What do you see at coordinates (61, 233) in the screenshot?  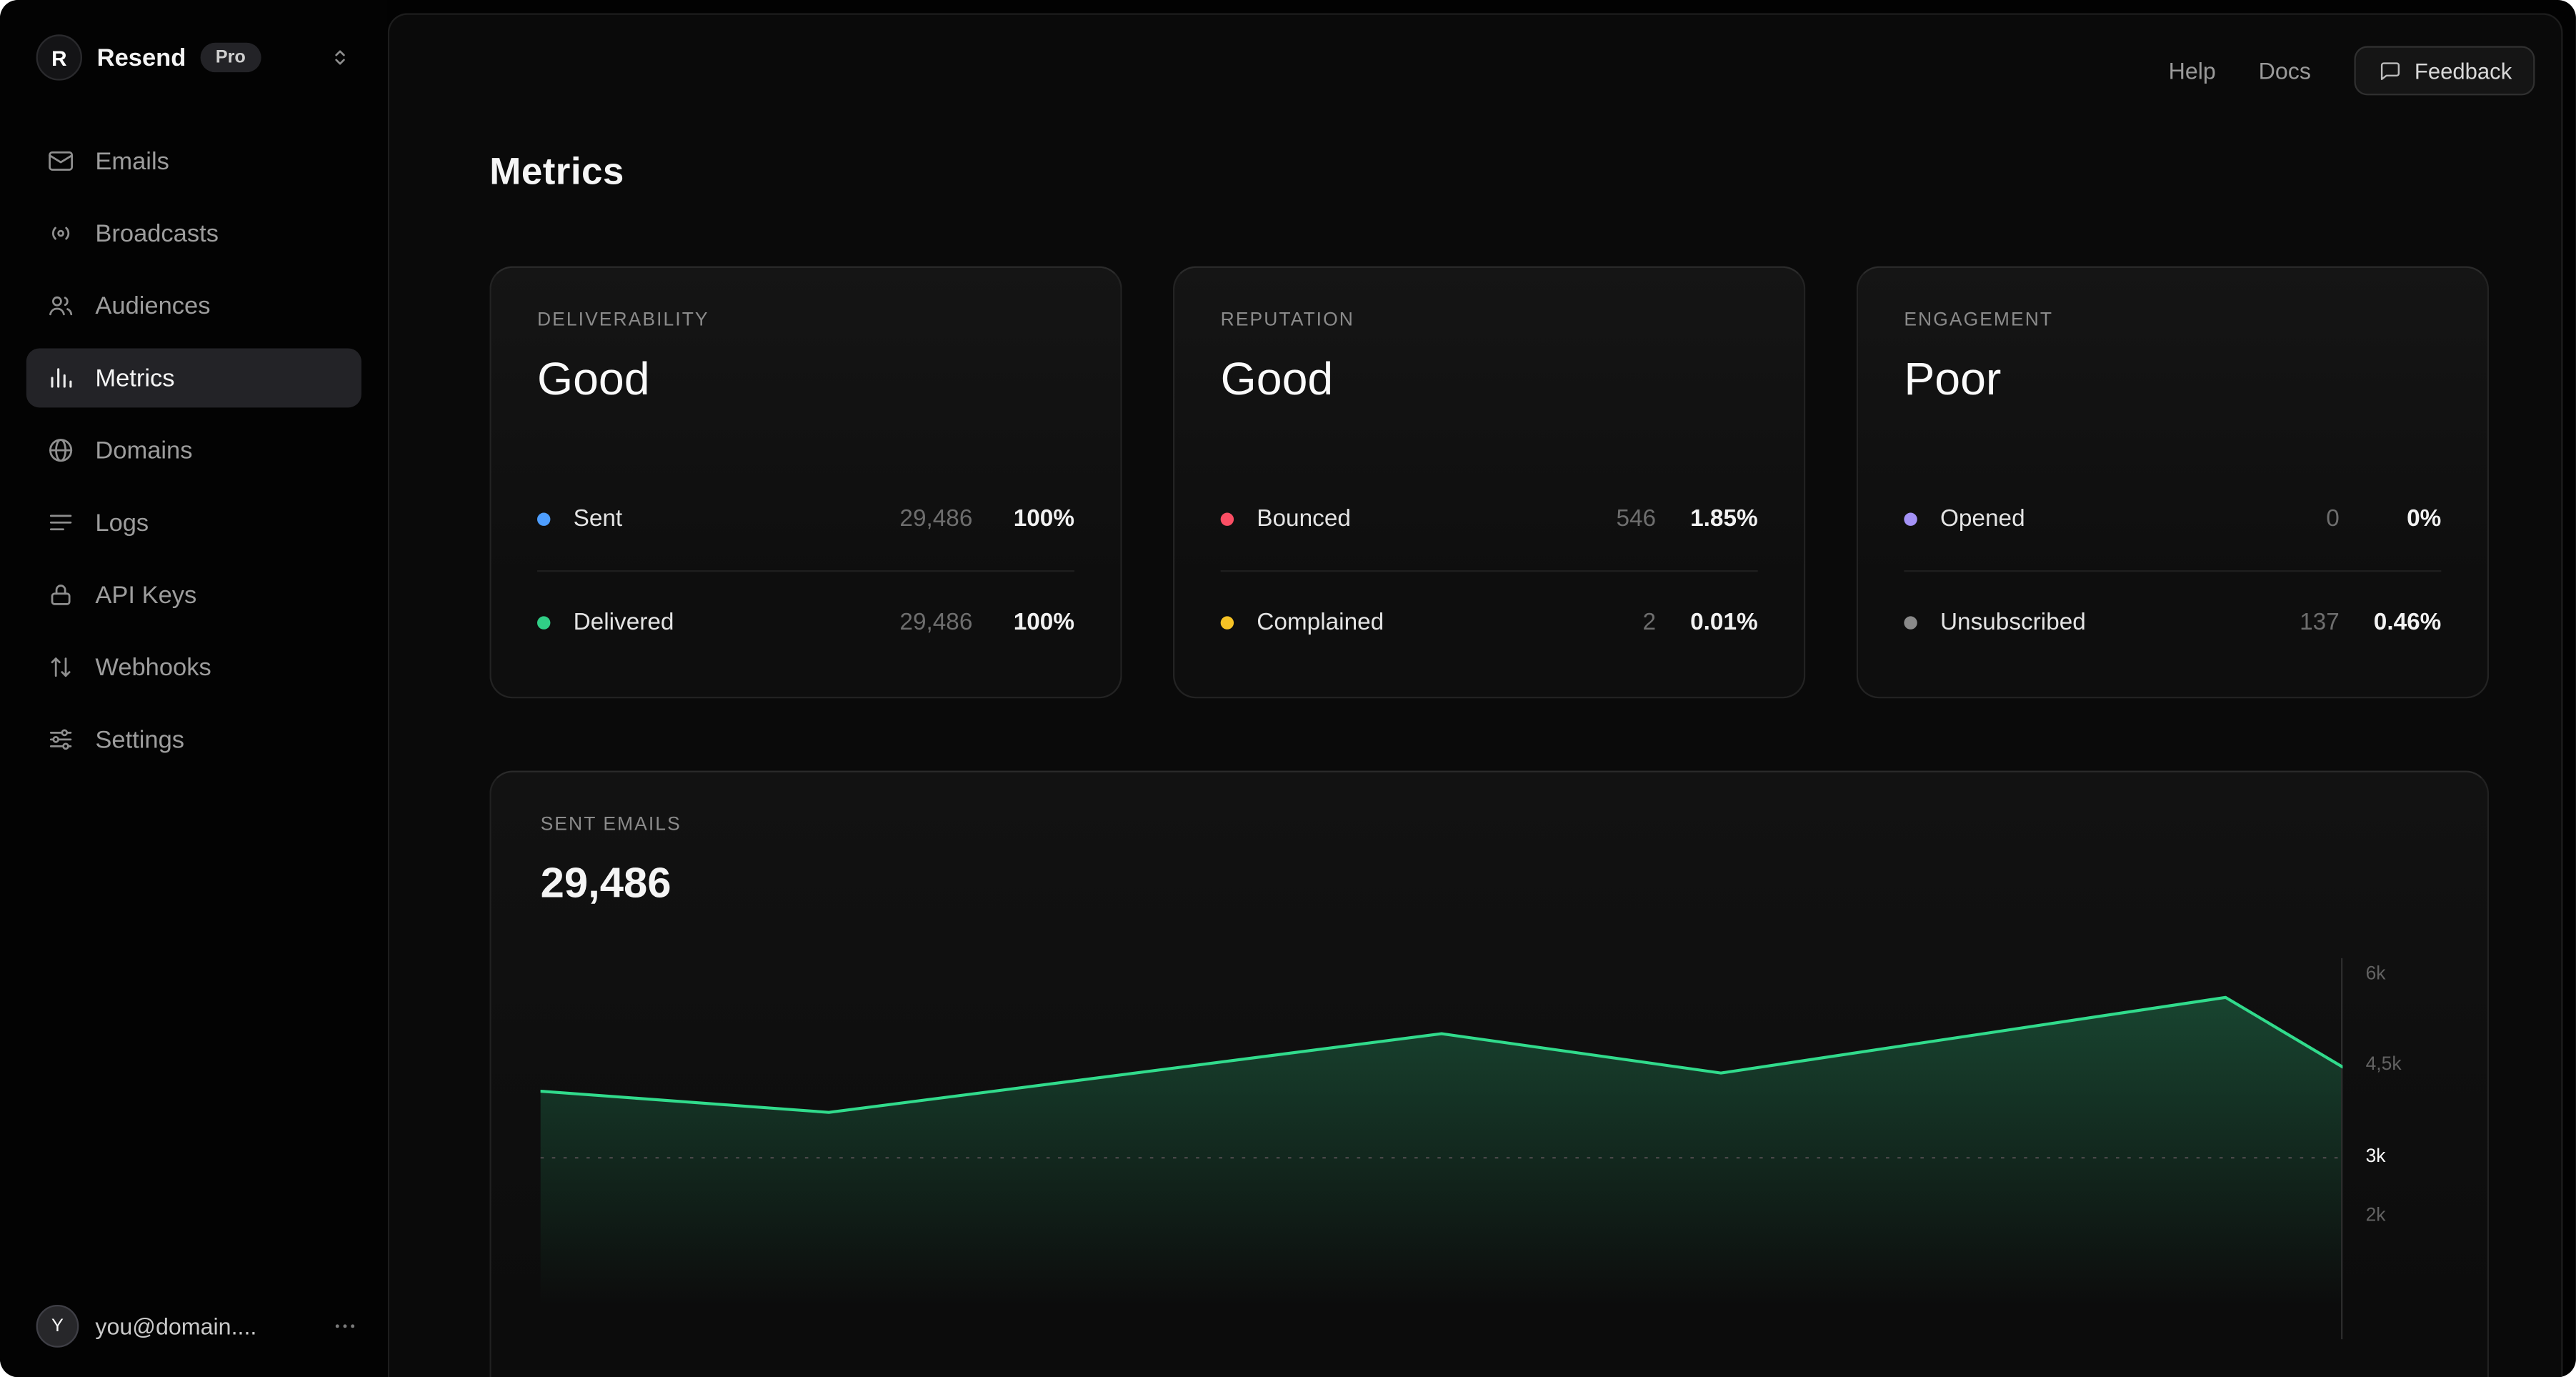 I see `broadcast-icon` at bounding box center [61, 233].